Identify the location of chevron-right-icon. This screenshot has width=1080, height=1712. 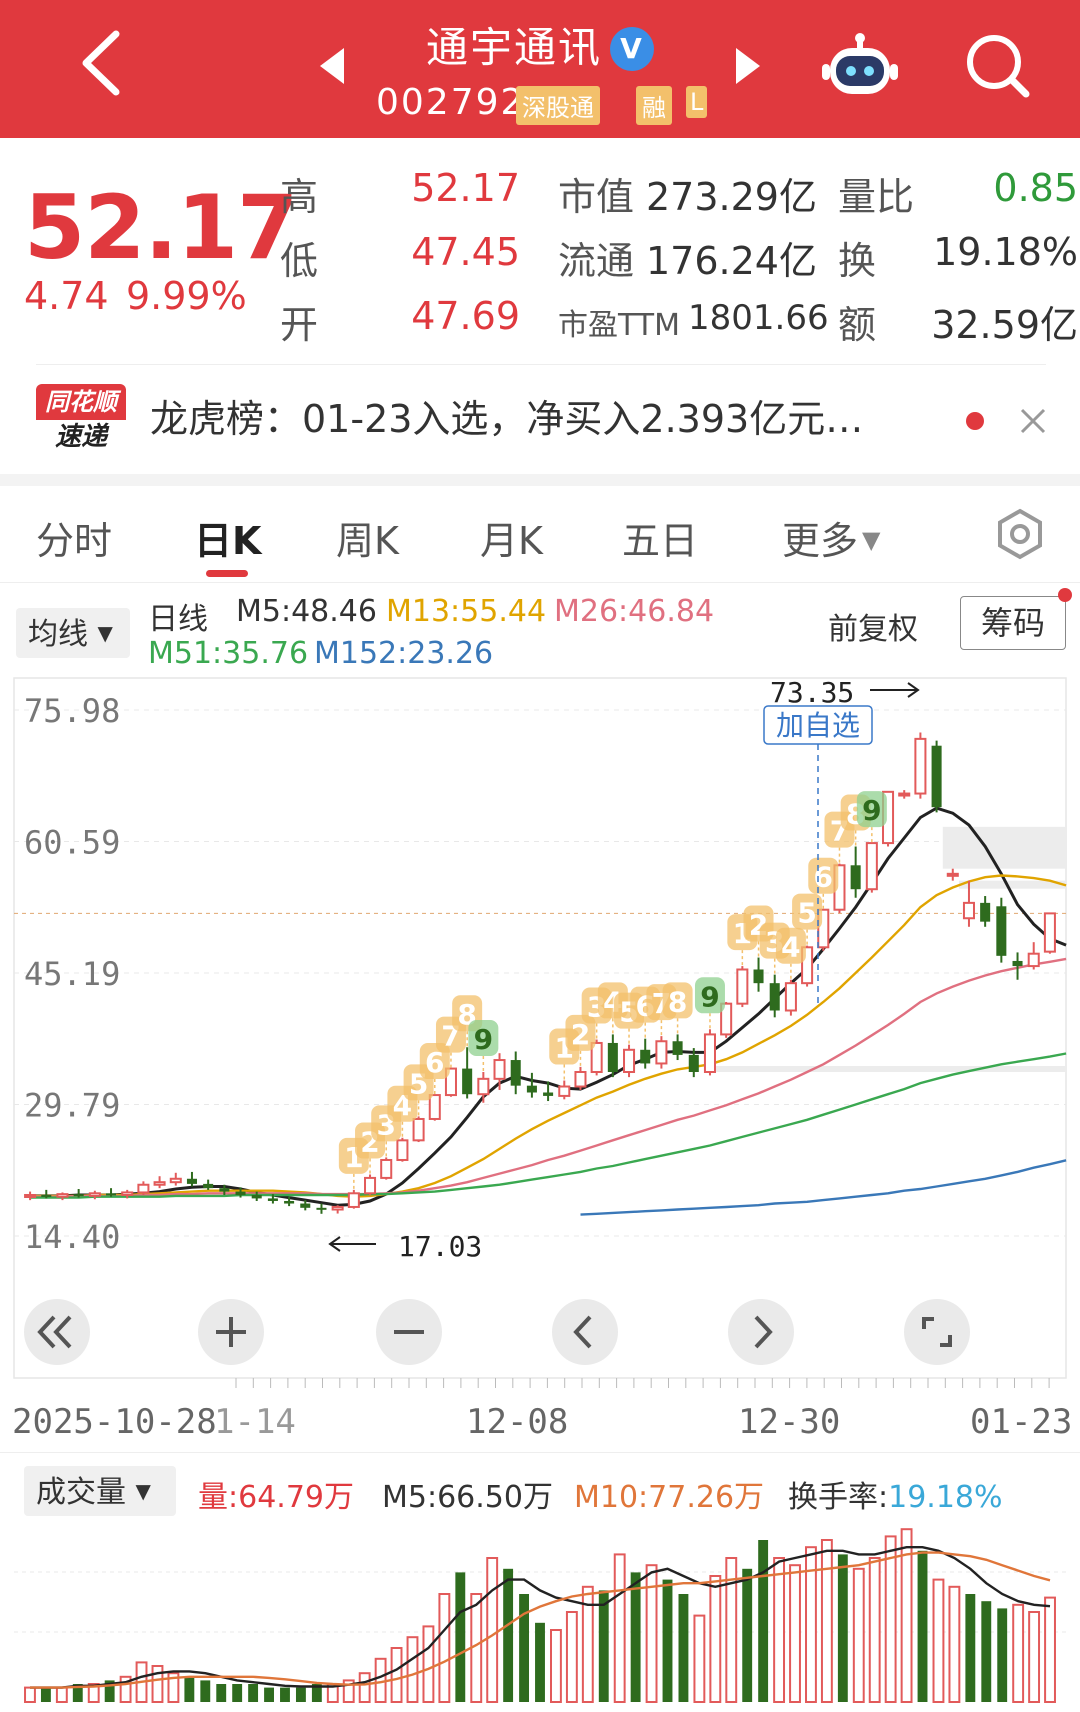
(763, 1332).